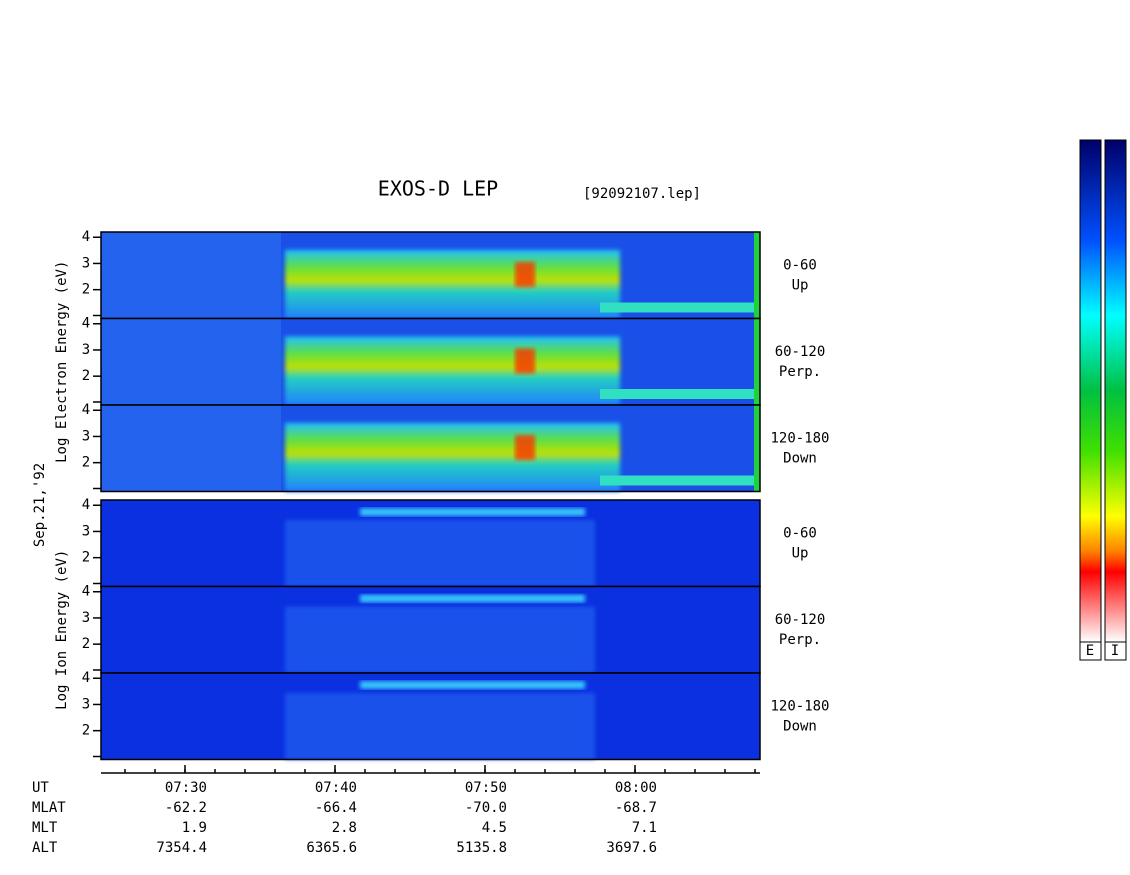 The image size is (1130, 875). I want to click on axis-value: 6365.6, so click(331, 848).